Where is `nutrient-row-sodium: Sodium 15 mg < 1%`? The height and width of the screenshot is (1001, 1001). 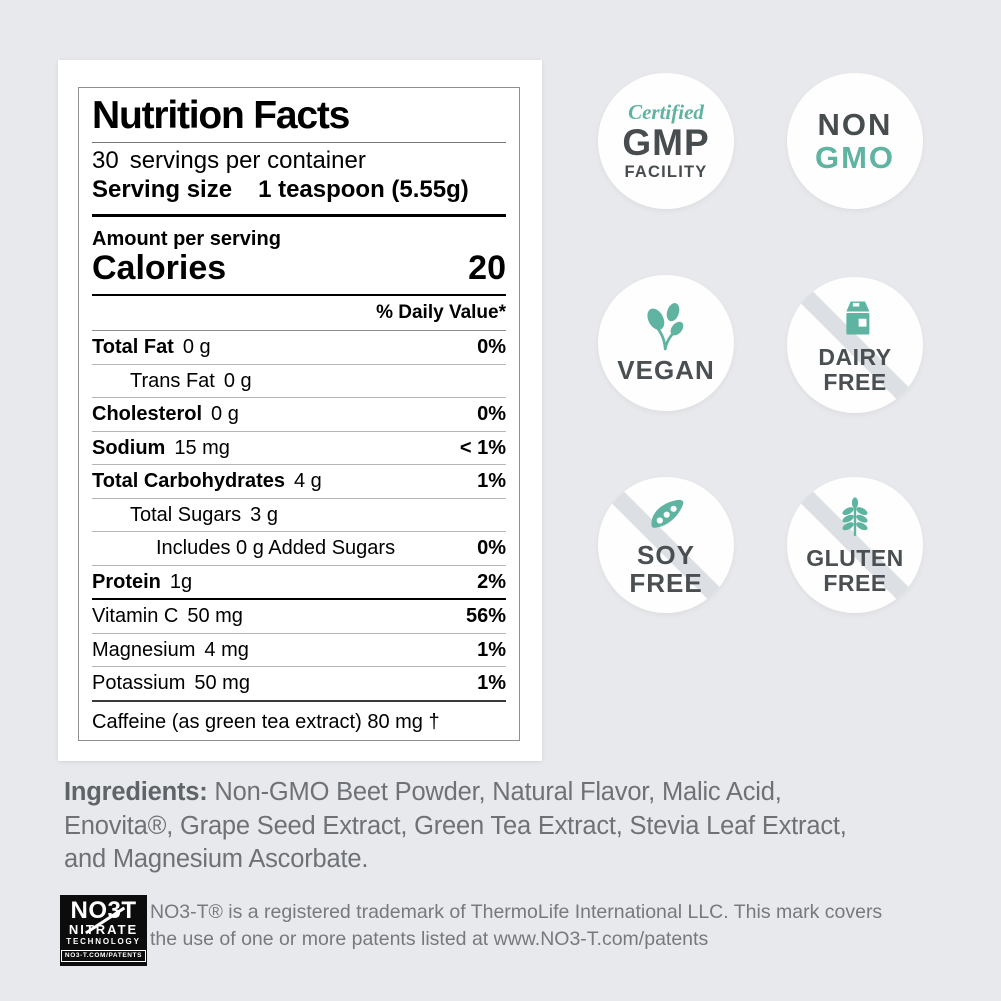 nutrient-row-sodium: Sodium 15 mg < 1% is located at coordinates (299, 448).